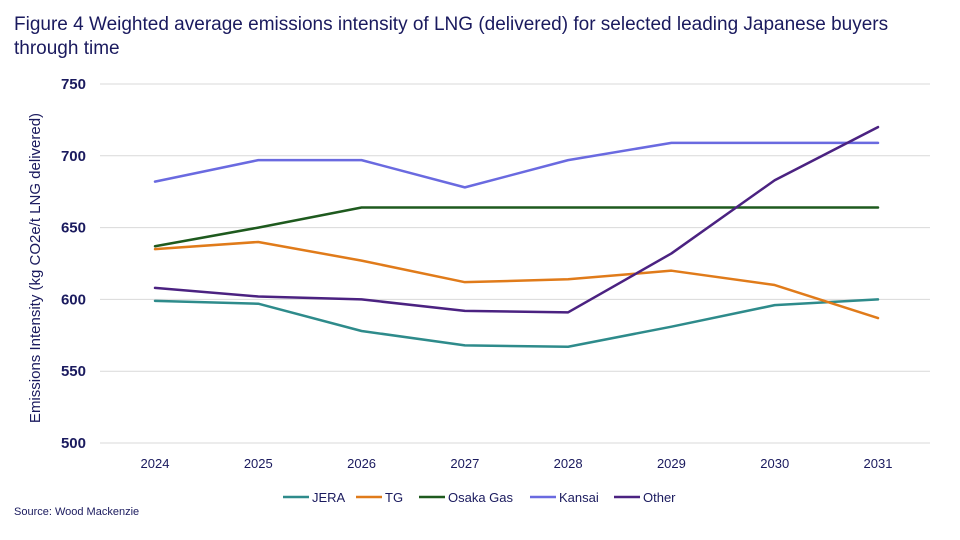  I want to click on y-tick-label: 500, so click(73, 443).